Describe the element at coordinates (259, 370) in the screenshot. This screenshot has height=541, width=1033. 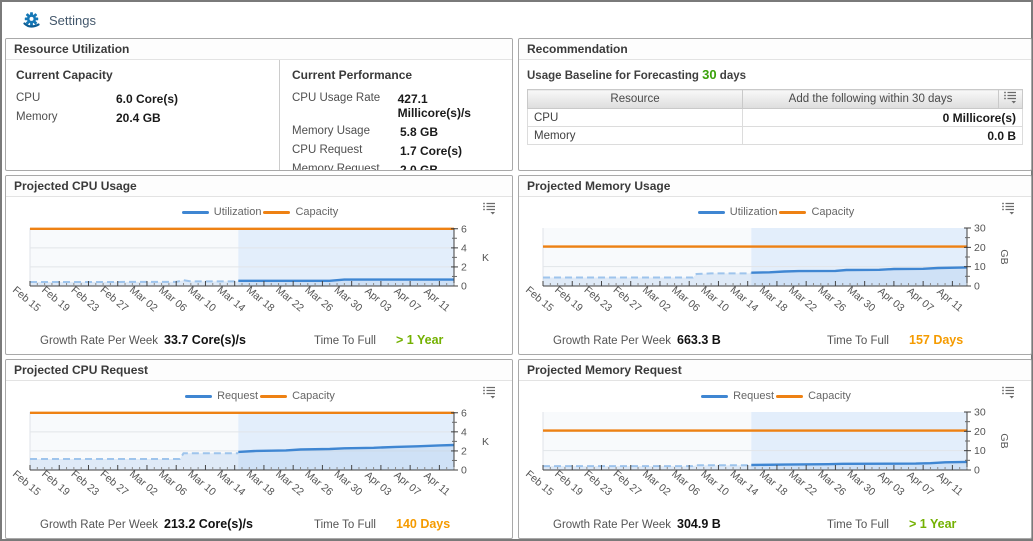
I see `chart-panel-title: Projected CPU Request` at that location.